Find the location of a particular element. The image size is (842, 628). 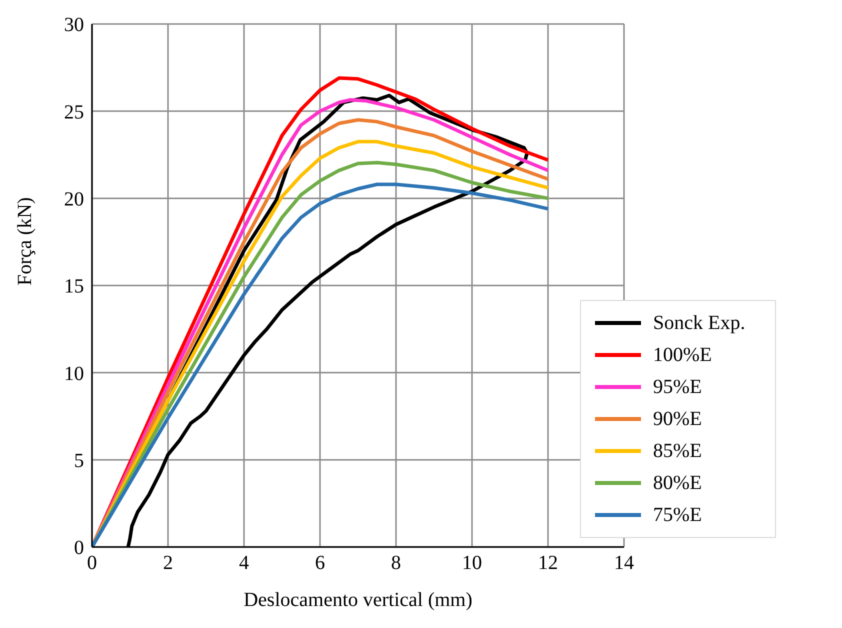

x-tick-label: 14 is located at coordinates (624, 563).